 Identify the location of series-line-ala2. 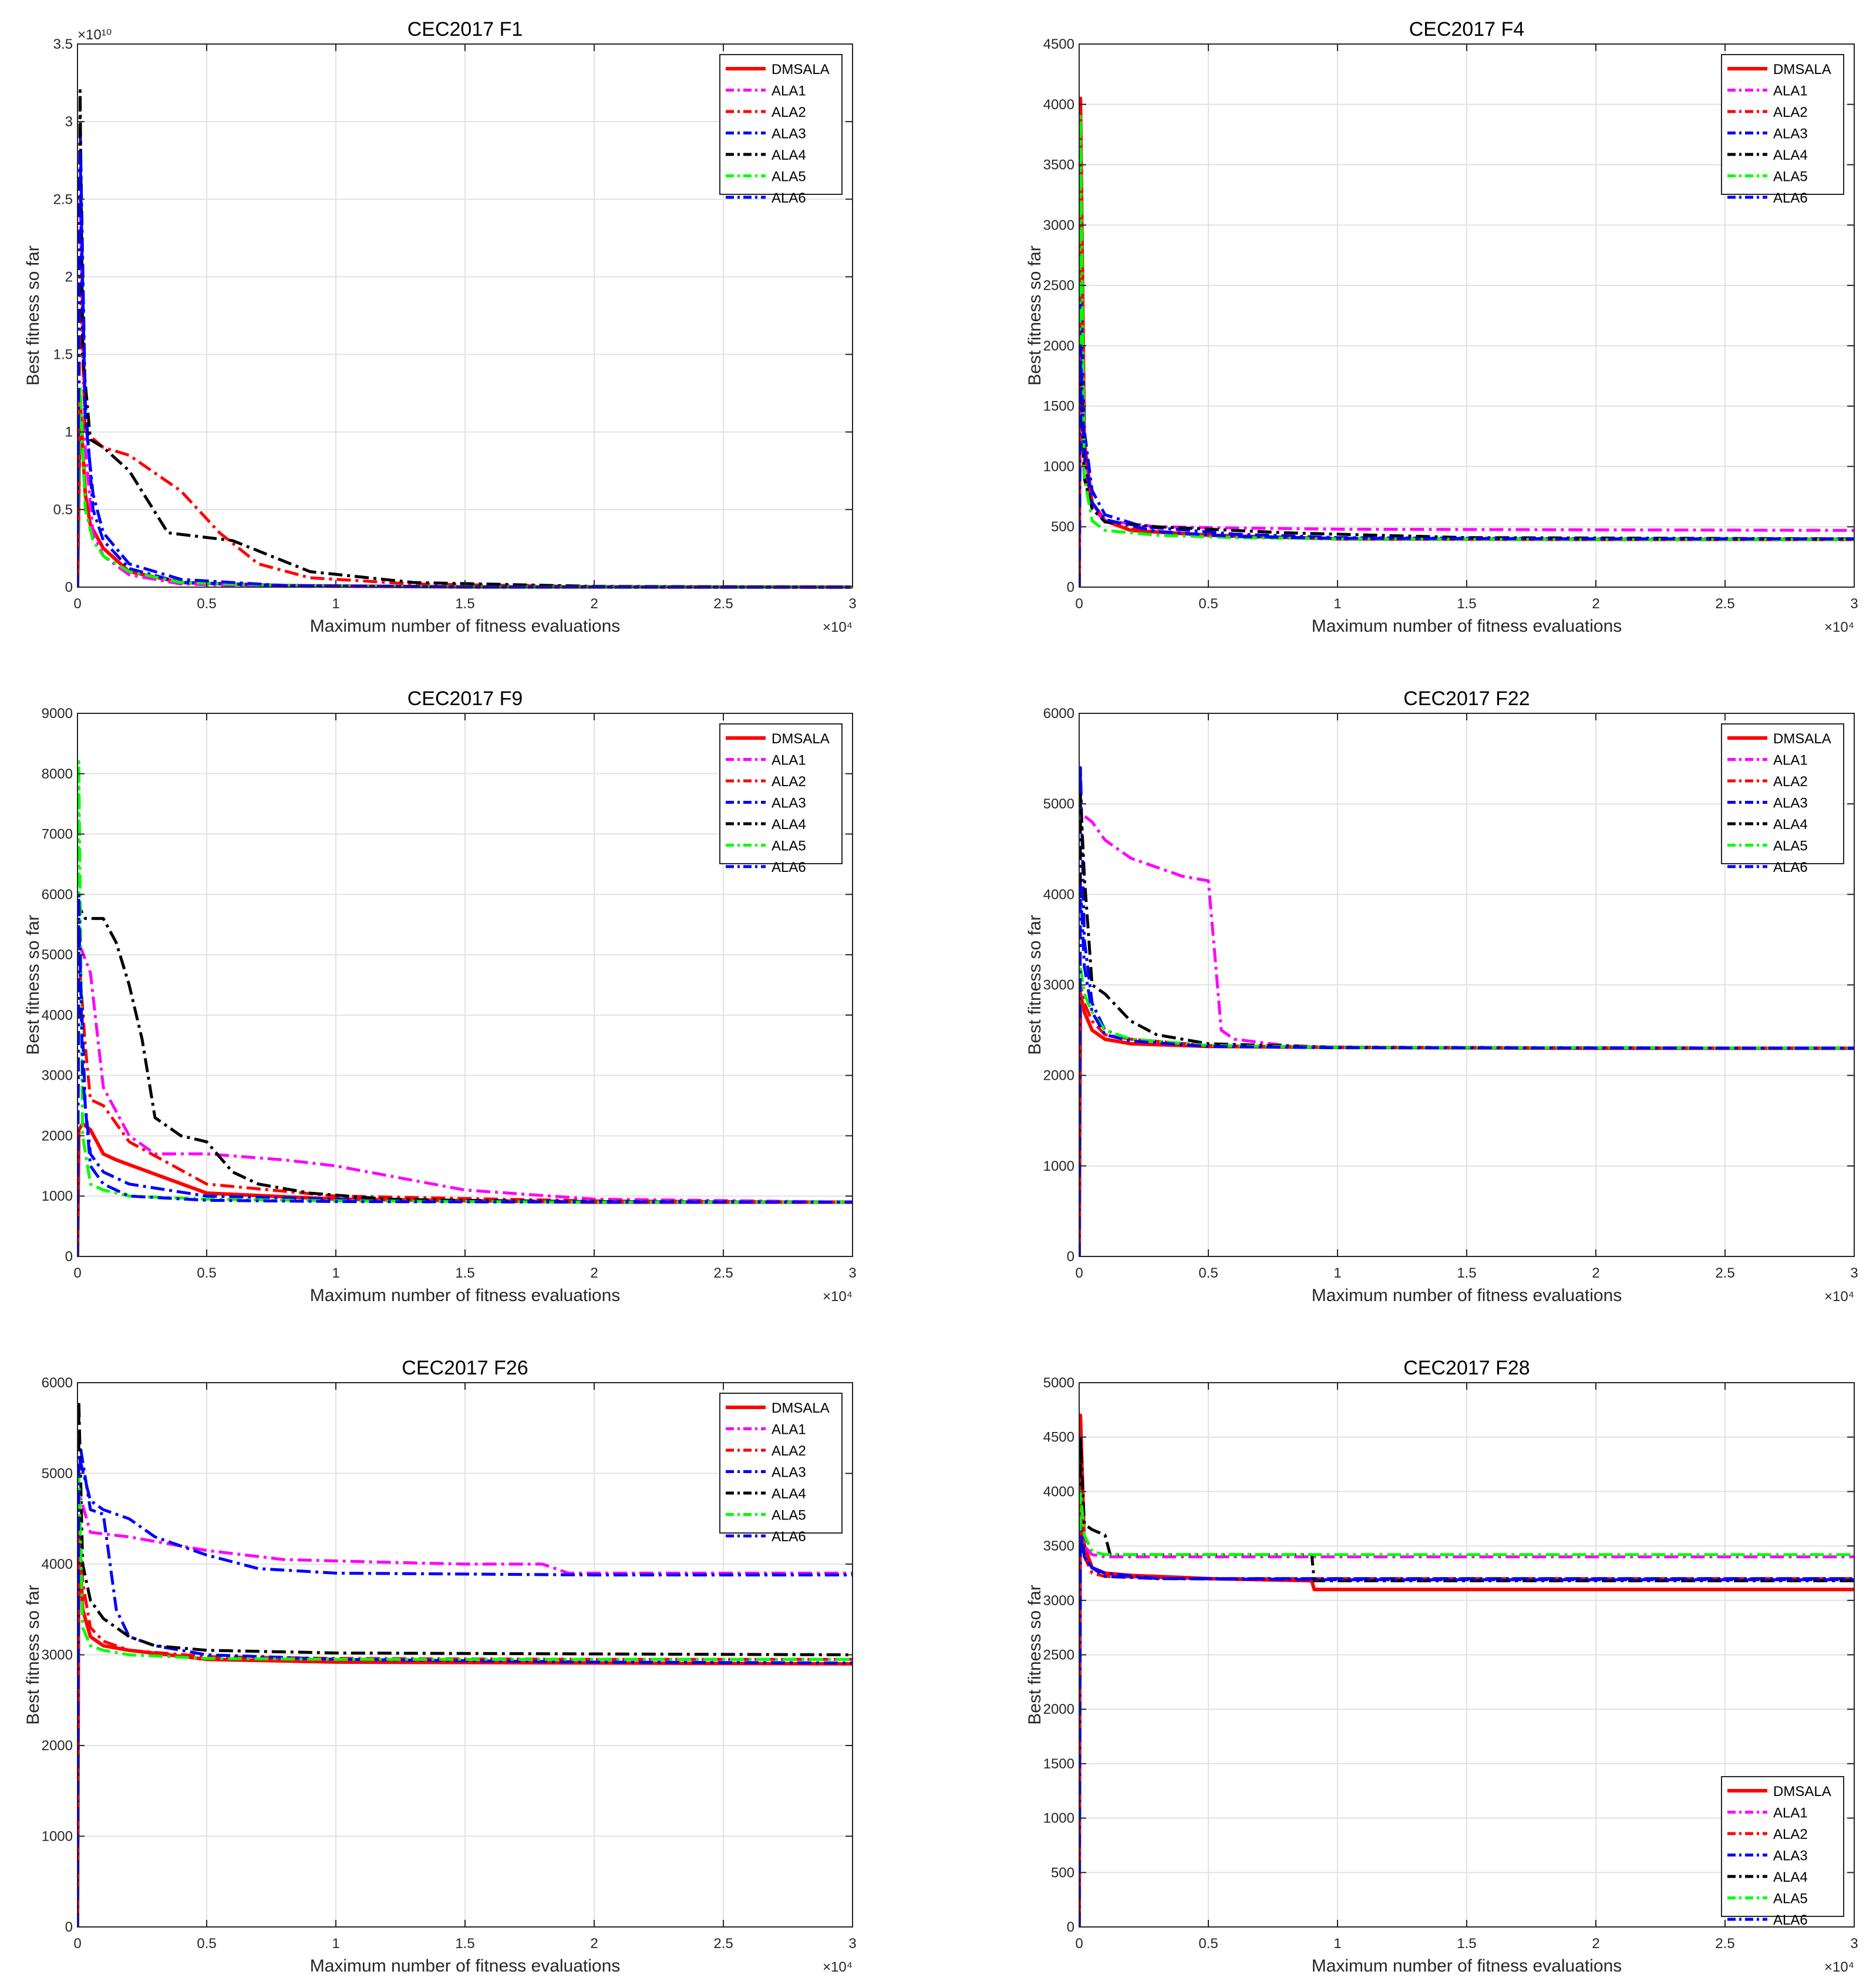
(466, 1718).